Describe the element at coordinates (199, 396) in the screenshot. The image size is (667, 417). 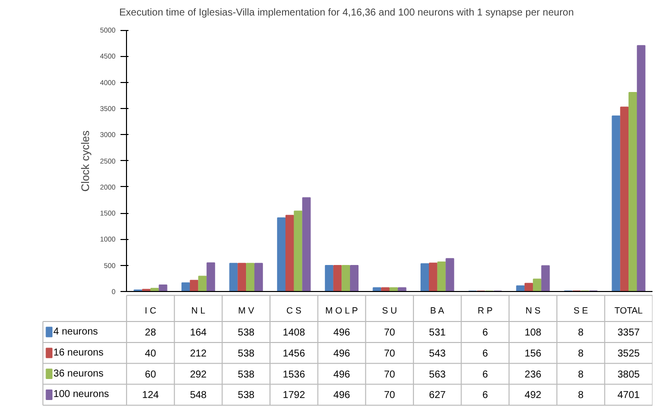
I see `data-label: 548` at that location.